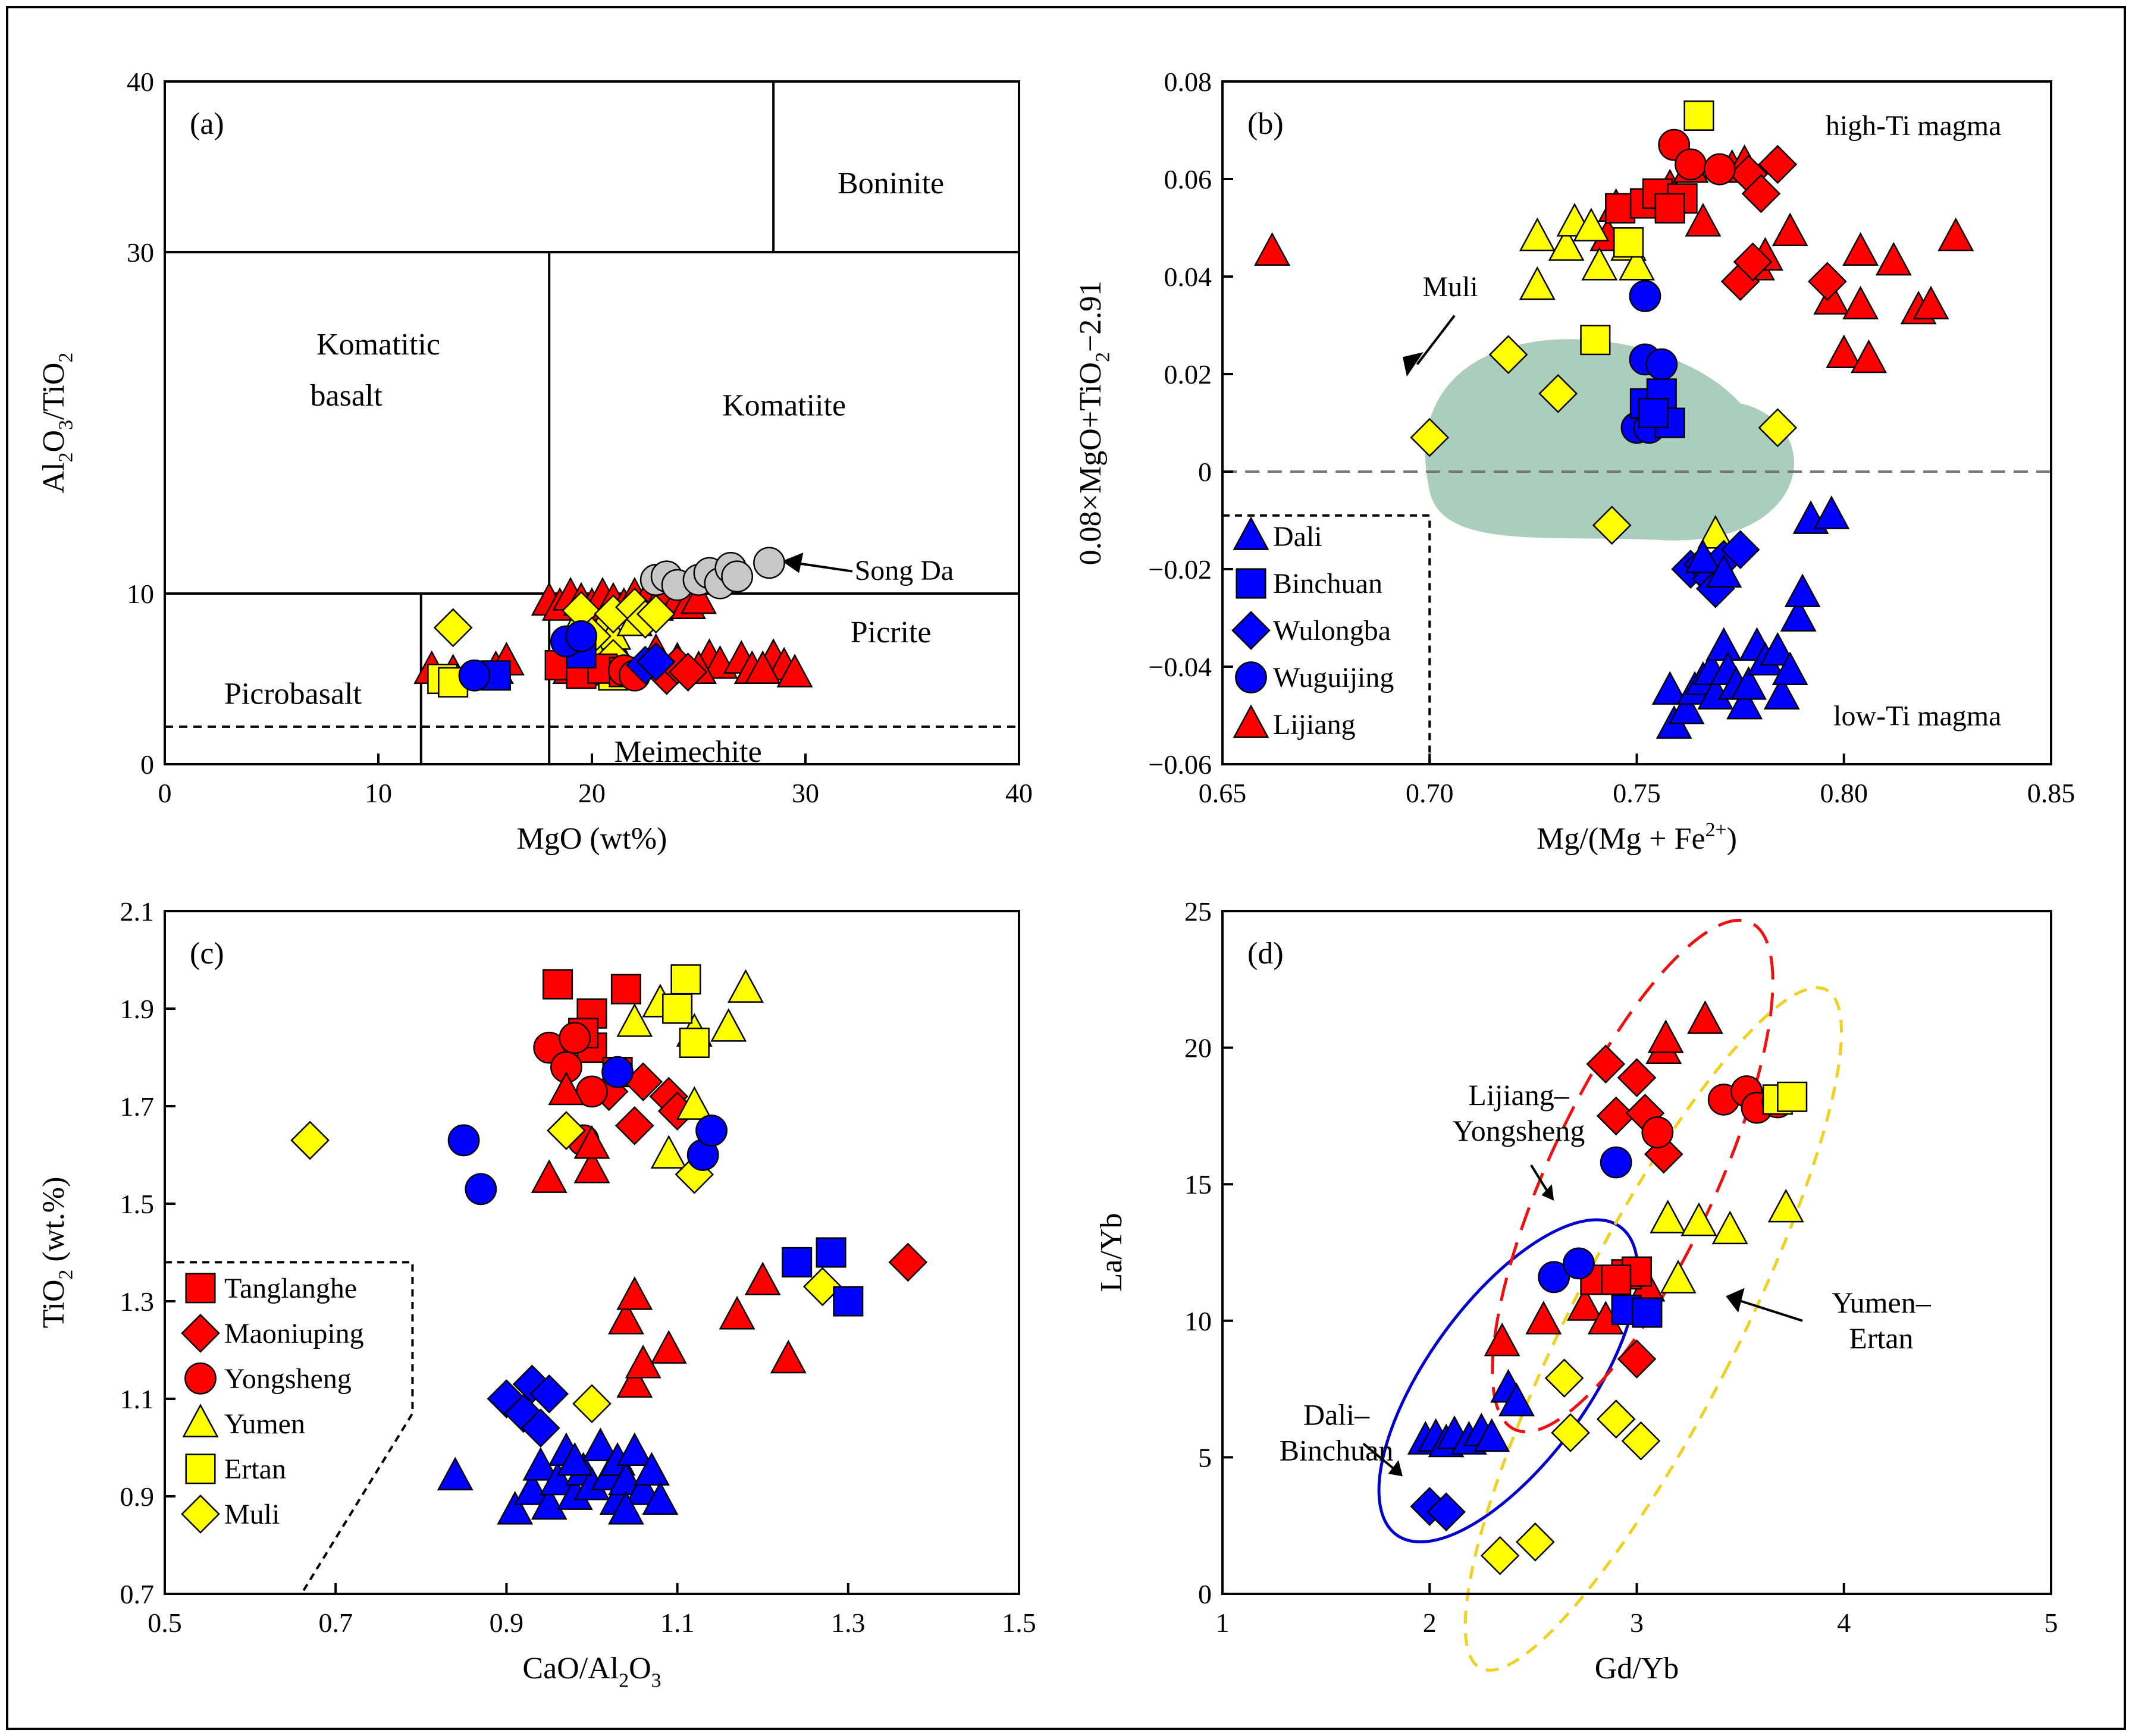  Describe the element at coordinates (904, 570) in the screenshot. I see `field-label: Song Da` at that location.